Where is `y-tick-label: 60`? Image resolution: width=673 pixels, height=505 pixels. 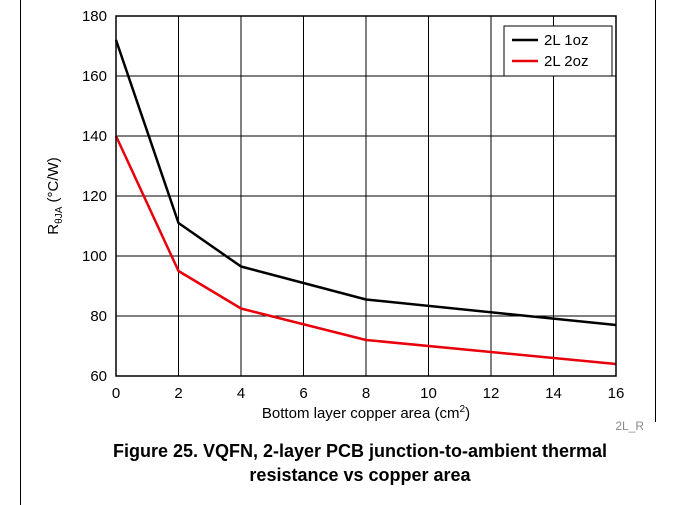
y-tick-label: 60 is located at coordinates (98, 376).